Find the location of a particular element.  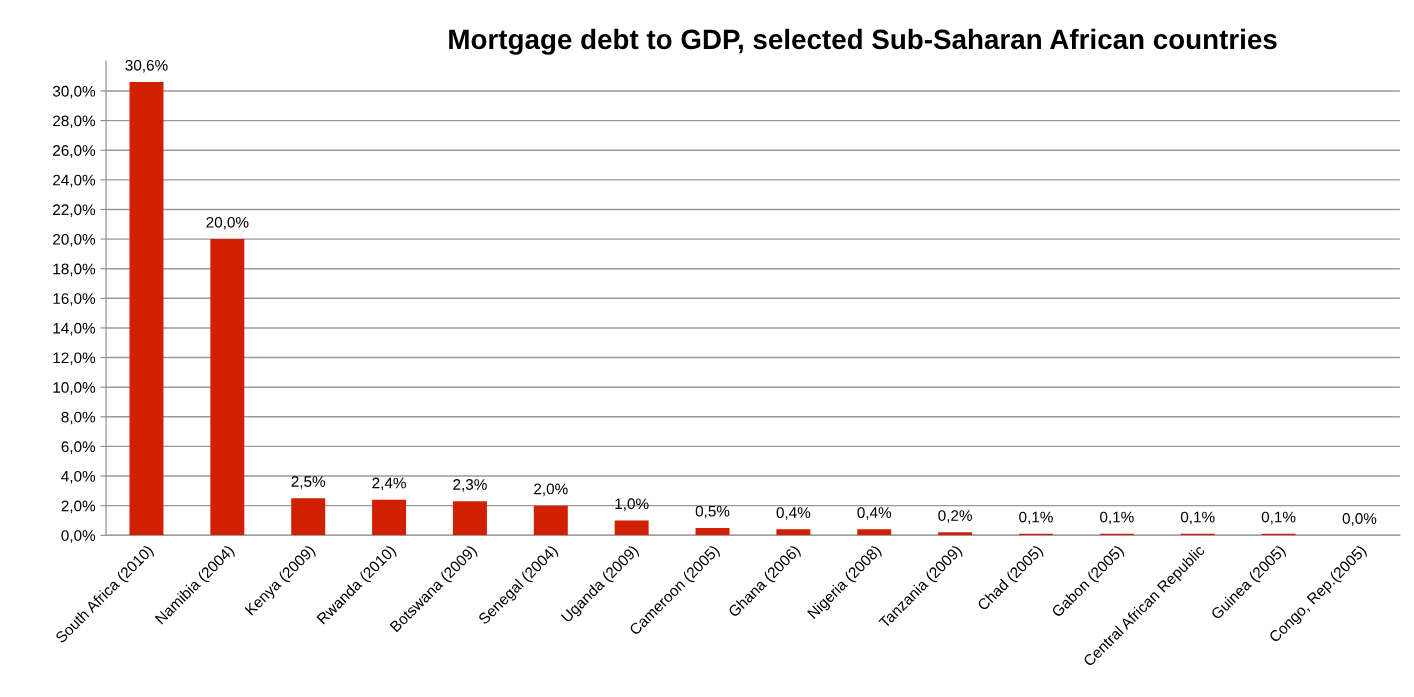

y-tick-label: 20,0% is located at coordinates (74, 240).